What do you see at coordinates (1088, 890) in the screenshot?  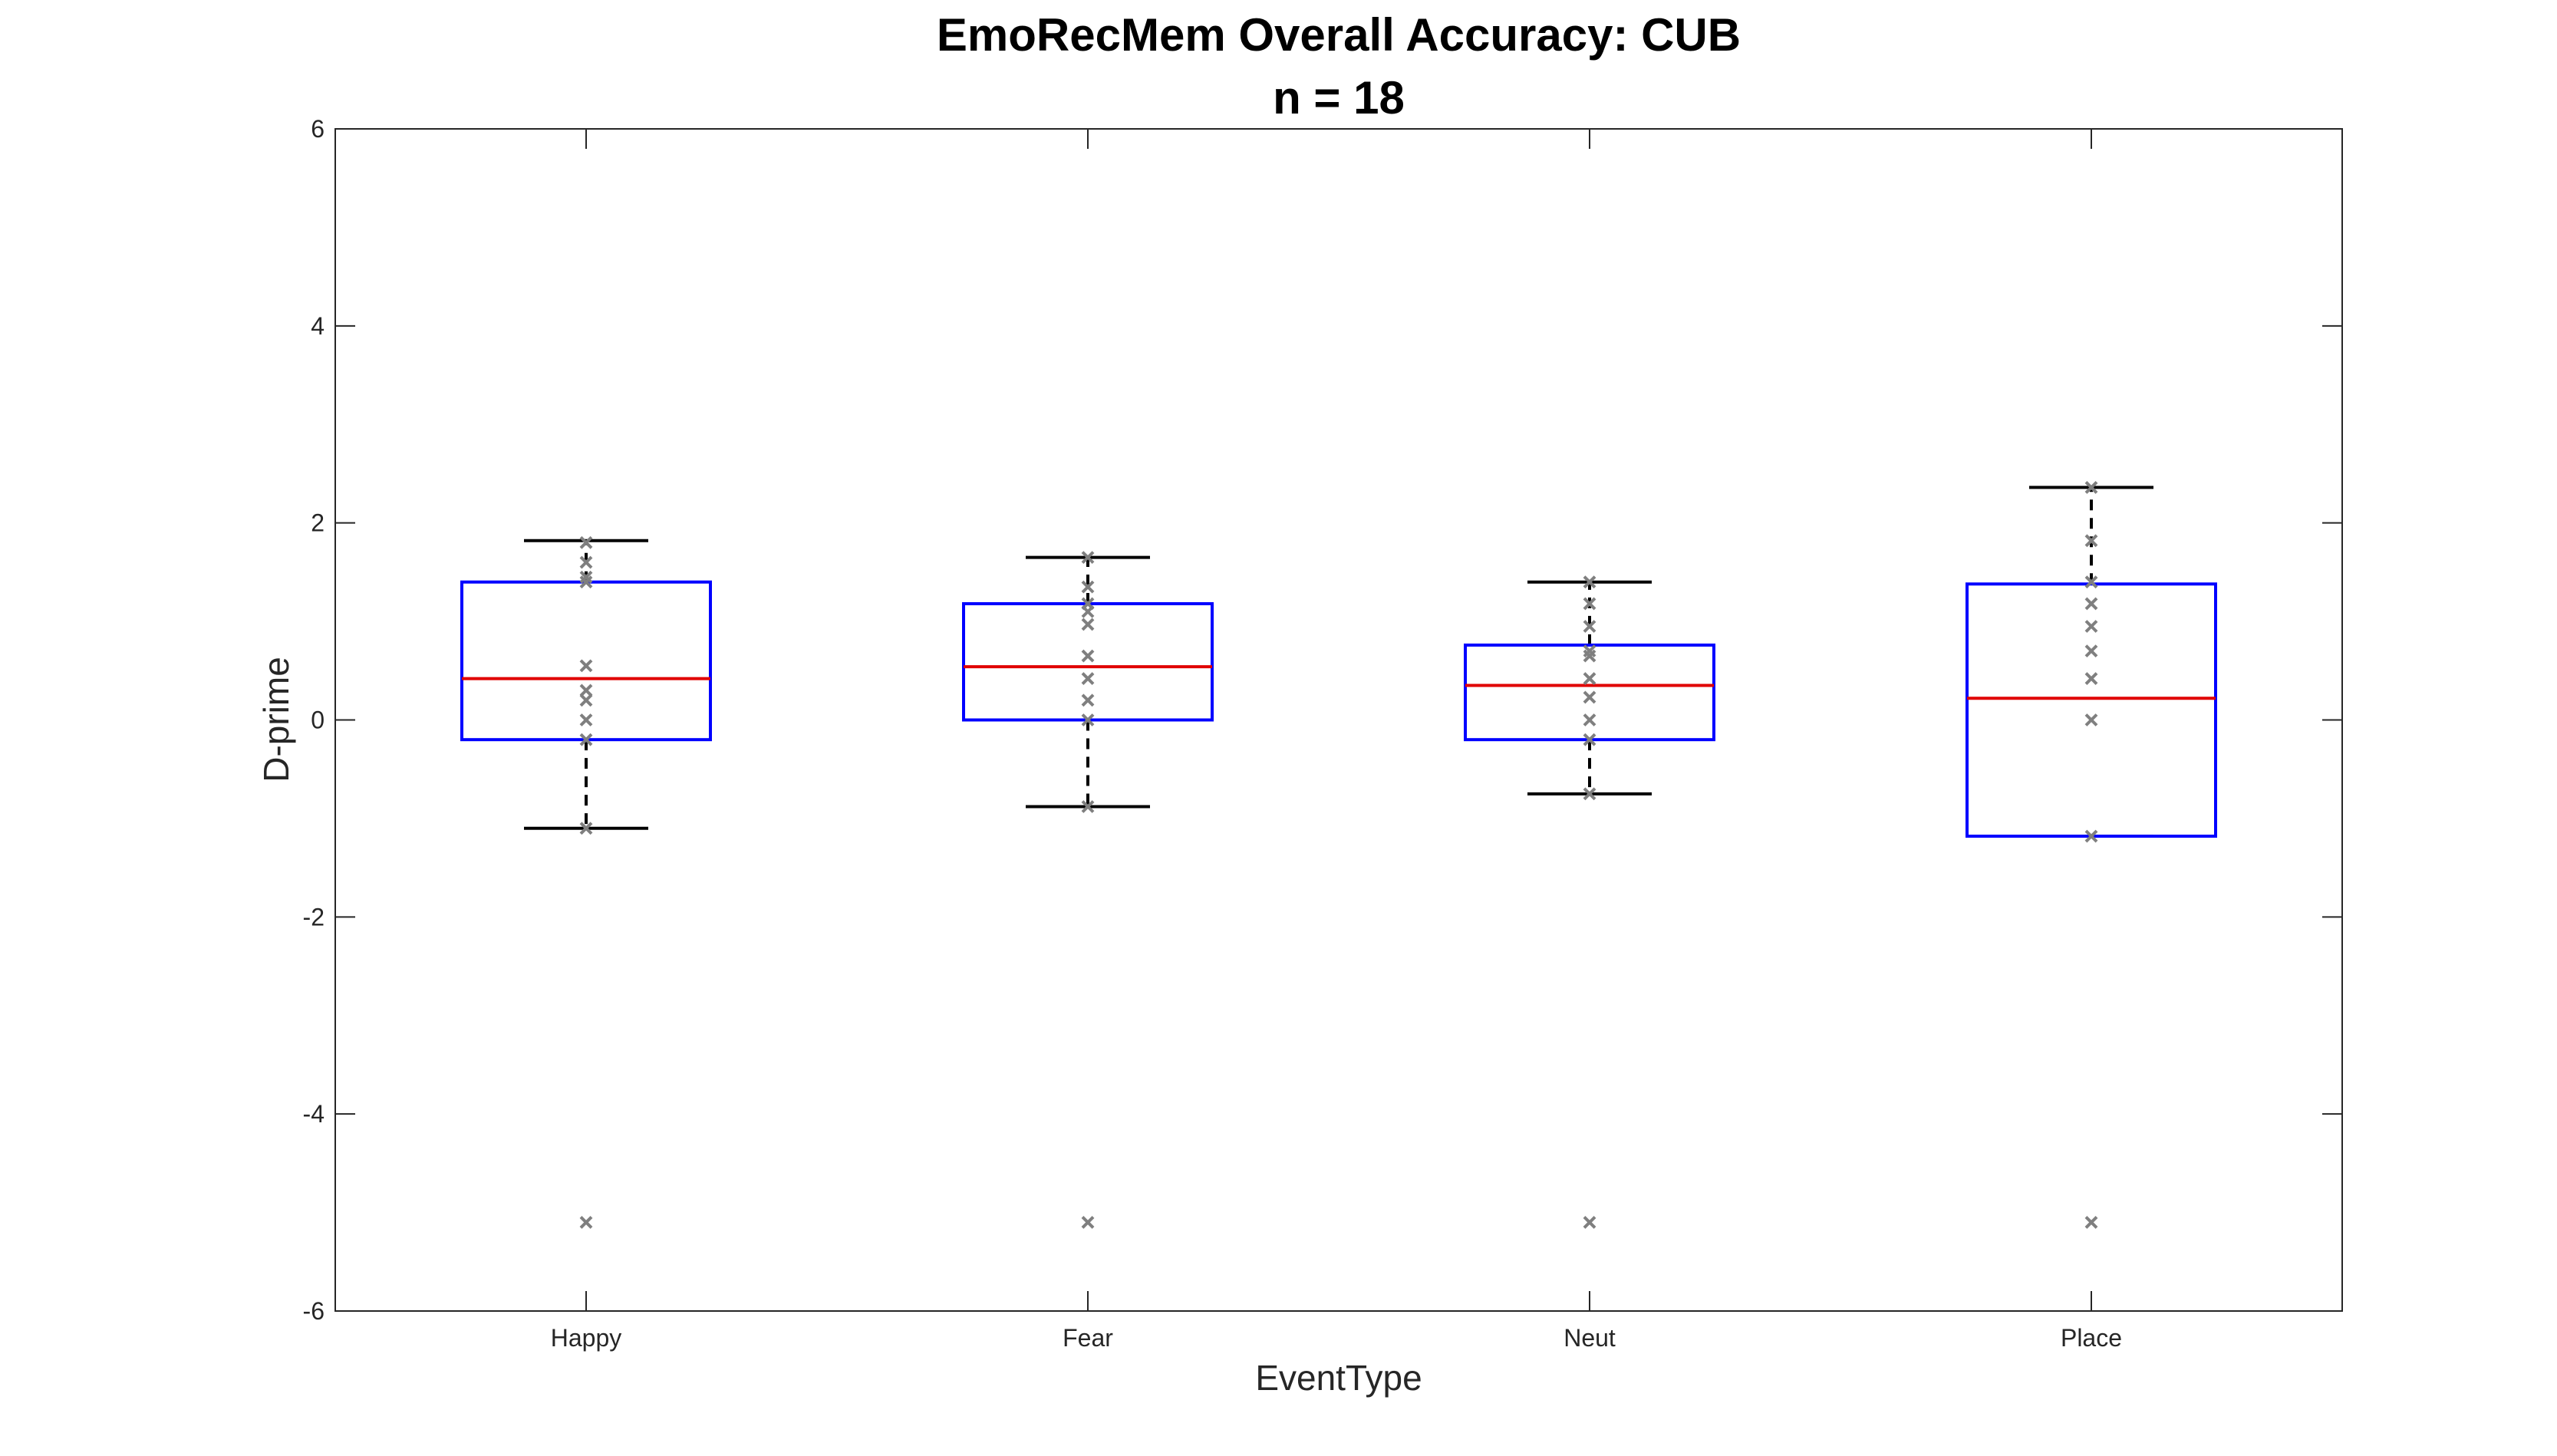 I see `box-group-fear` at bounding box center [1088, 890].